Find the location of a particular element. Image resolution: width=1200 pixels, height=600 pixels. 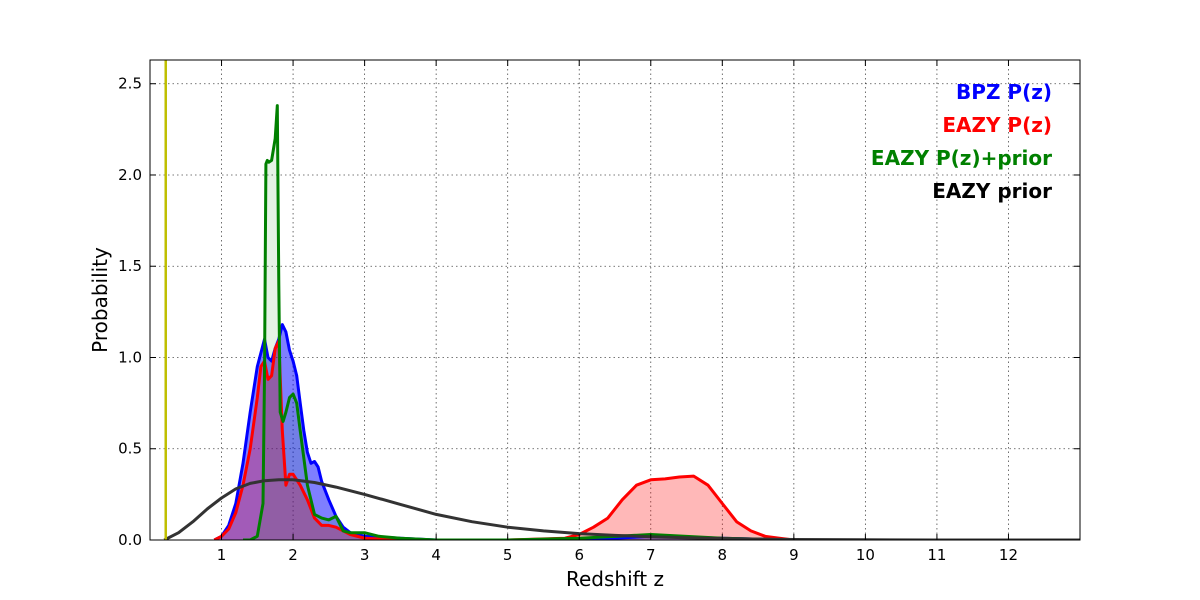

legend-entry-2: EAZY P(z)+prior is located at coordinates (961, 158).